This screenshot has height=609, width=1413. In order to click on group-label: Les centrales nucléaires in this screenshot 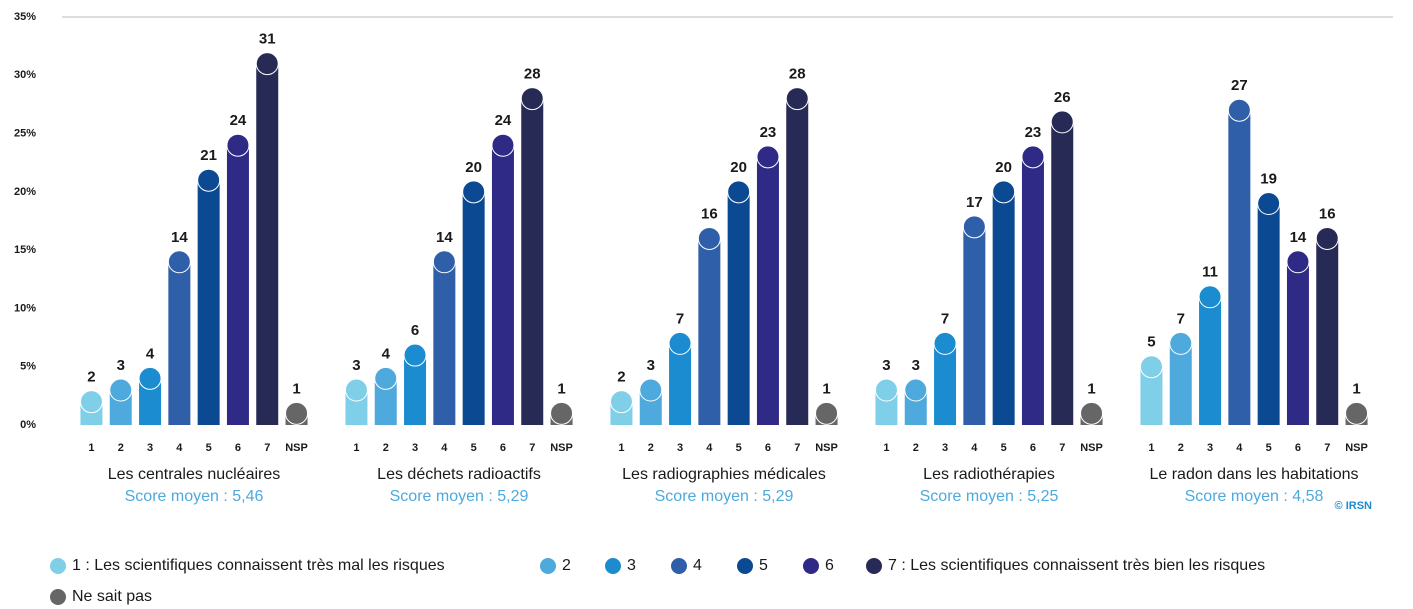, I will do `click(194, 474)`.